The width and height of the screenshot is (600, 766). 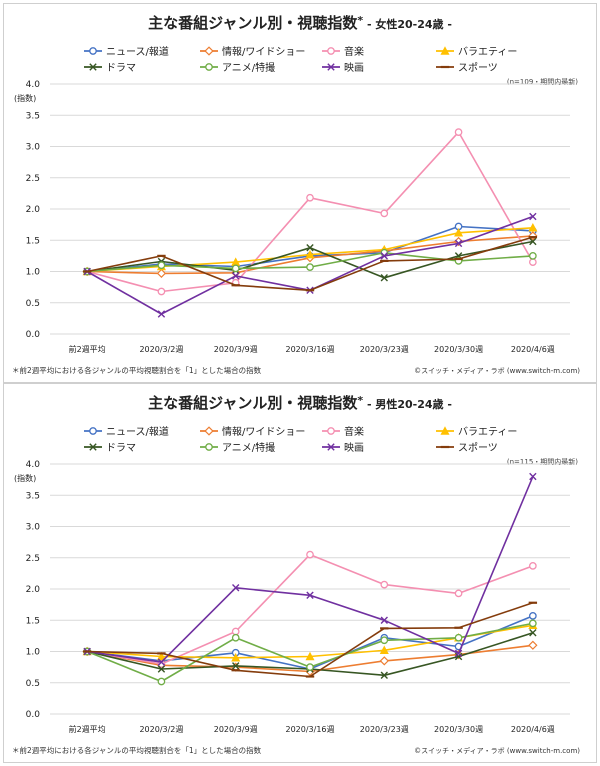 What do you see at coordinates (487, 432) in the screenshot?
I see `legend-label: バラエティー` at bounding box center [487, 432].